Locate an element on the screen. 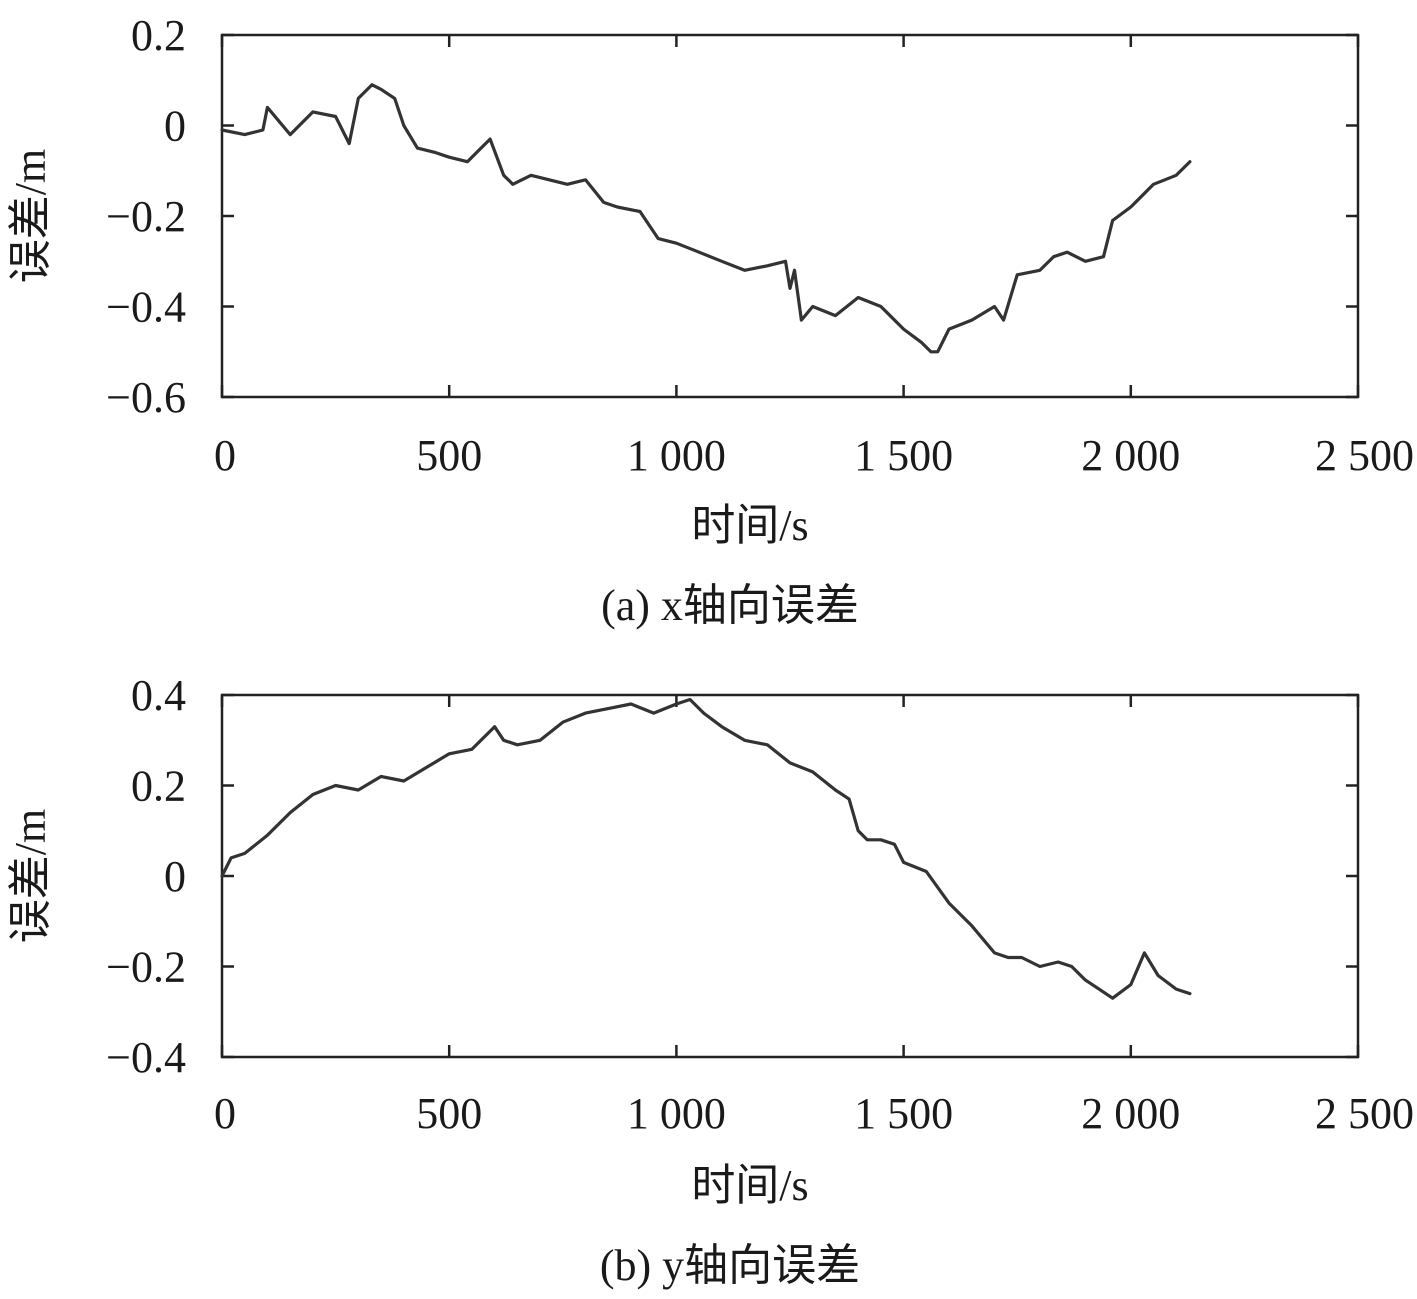  chart-caption: (a) x轴向误差 is located at coordinates (730, 605).